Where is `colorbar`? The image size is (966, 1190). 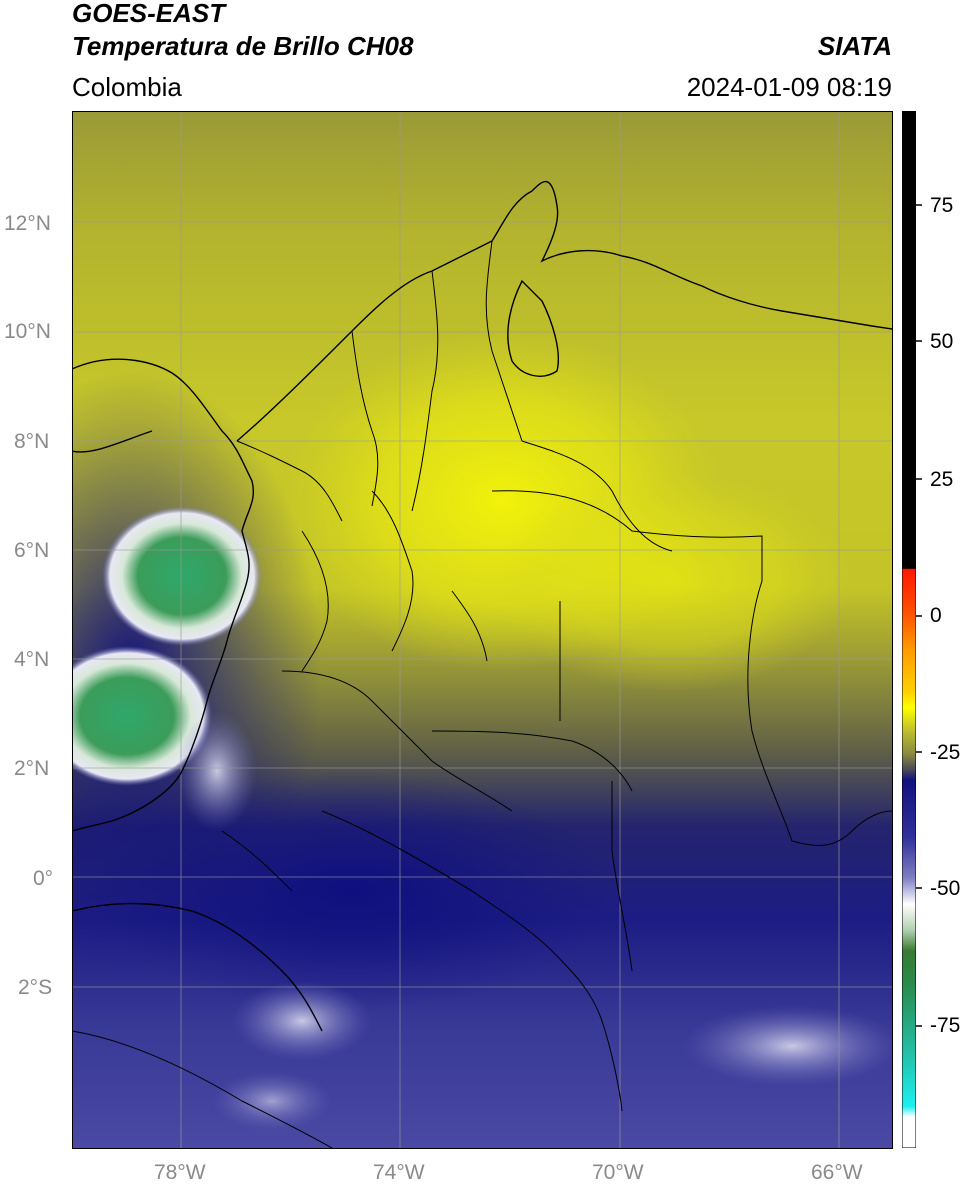
colorbar is located at coordinates (909, 629).